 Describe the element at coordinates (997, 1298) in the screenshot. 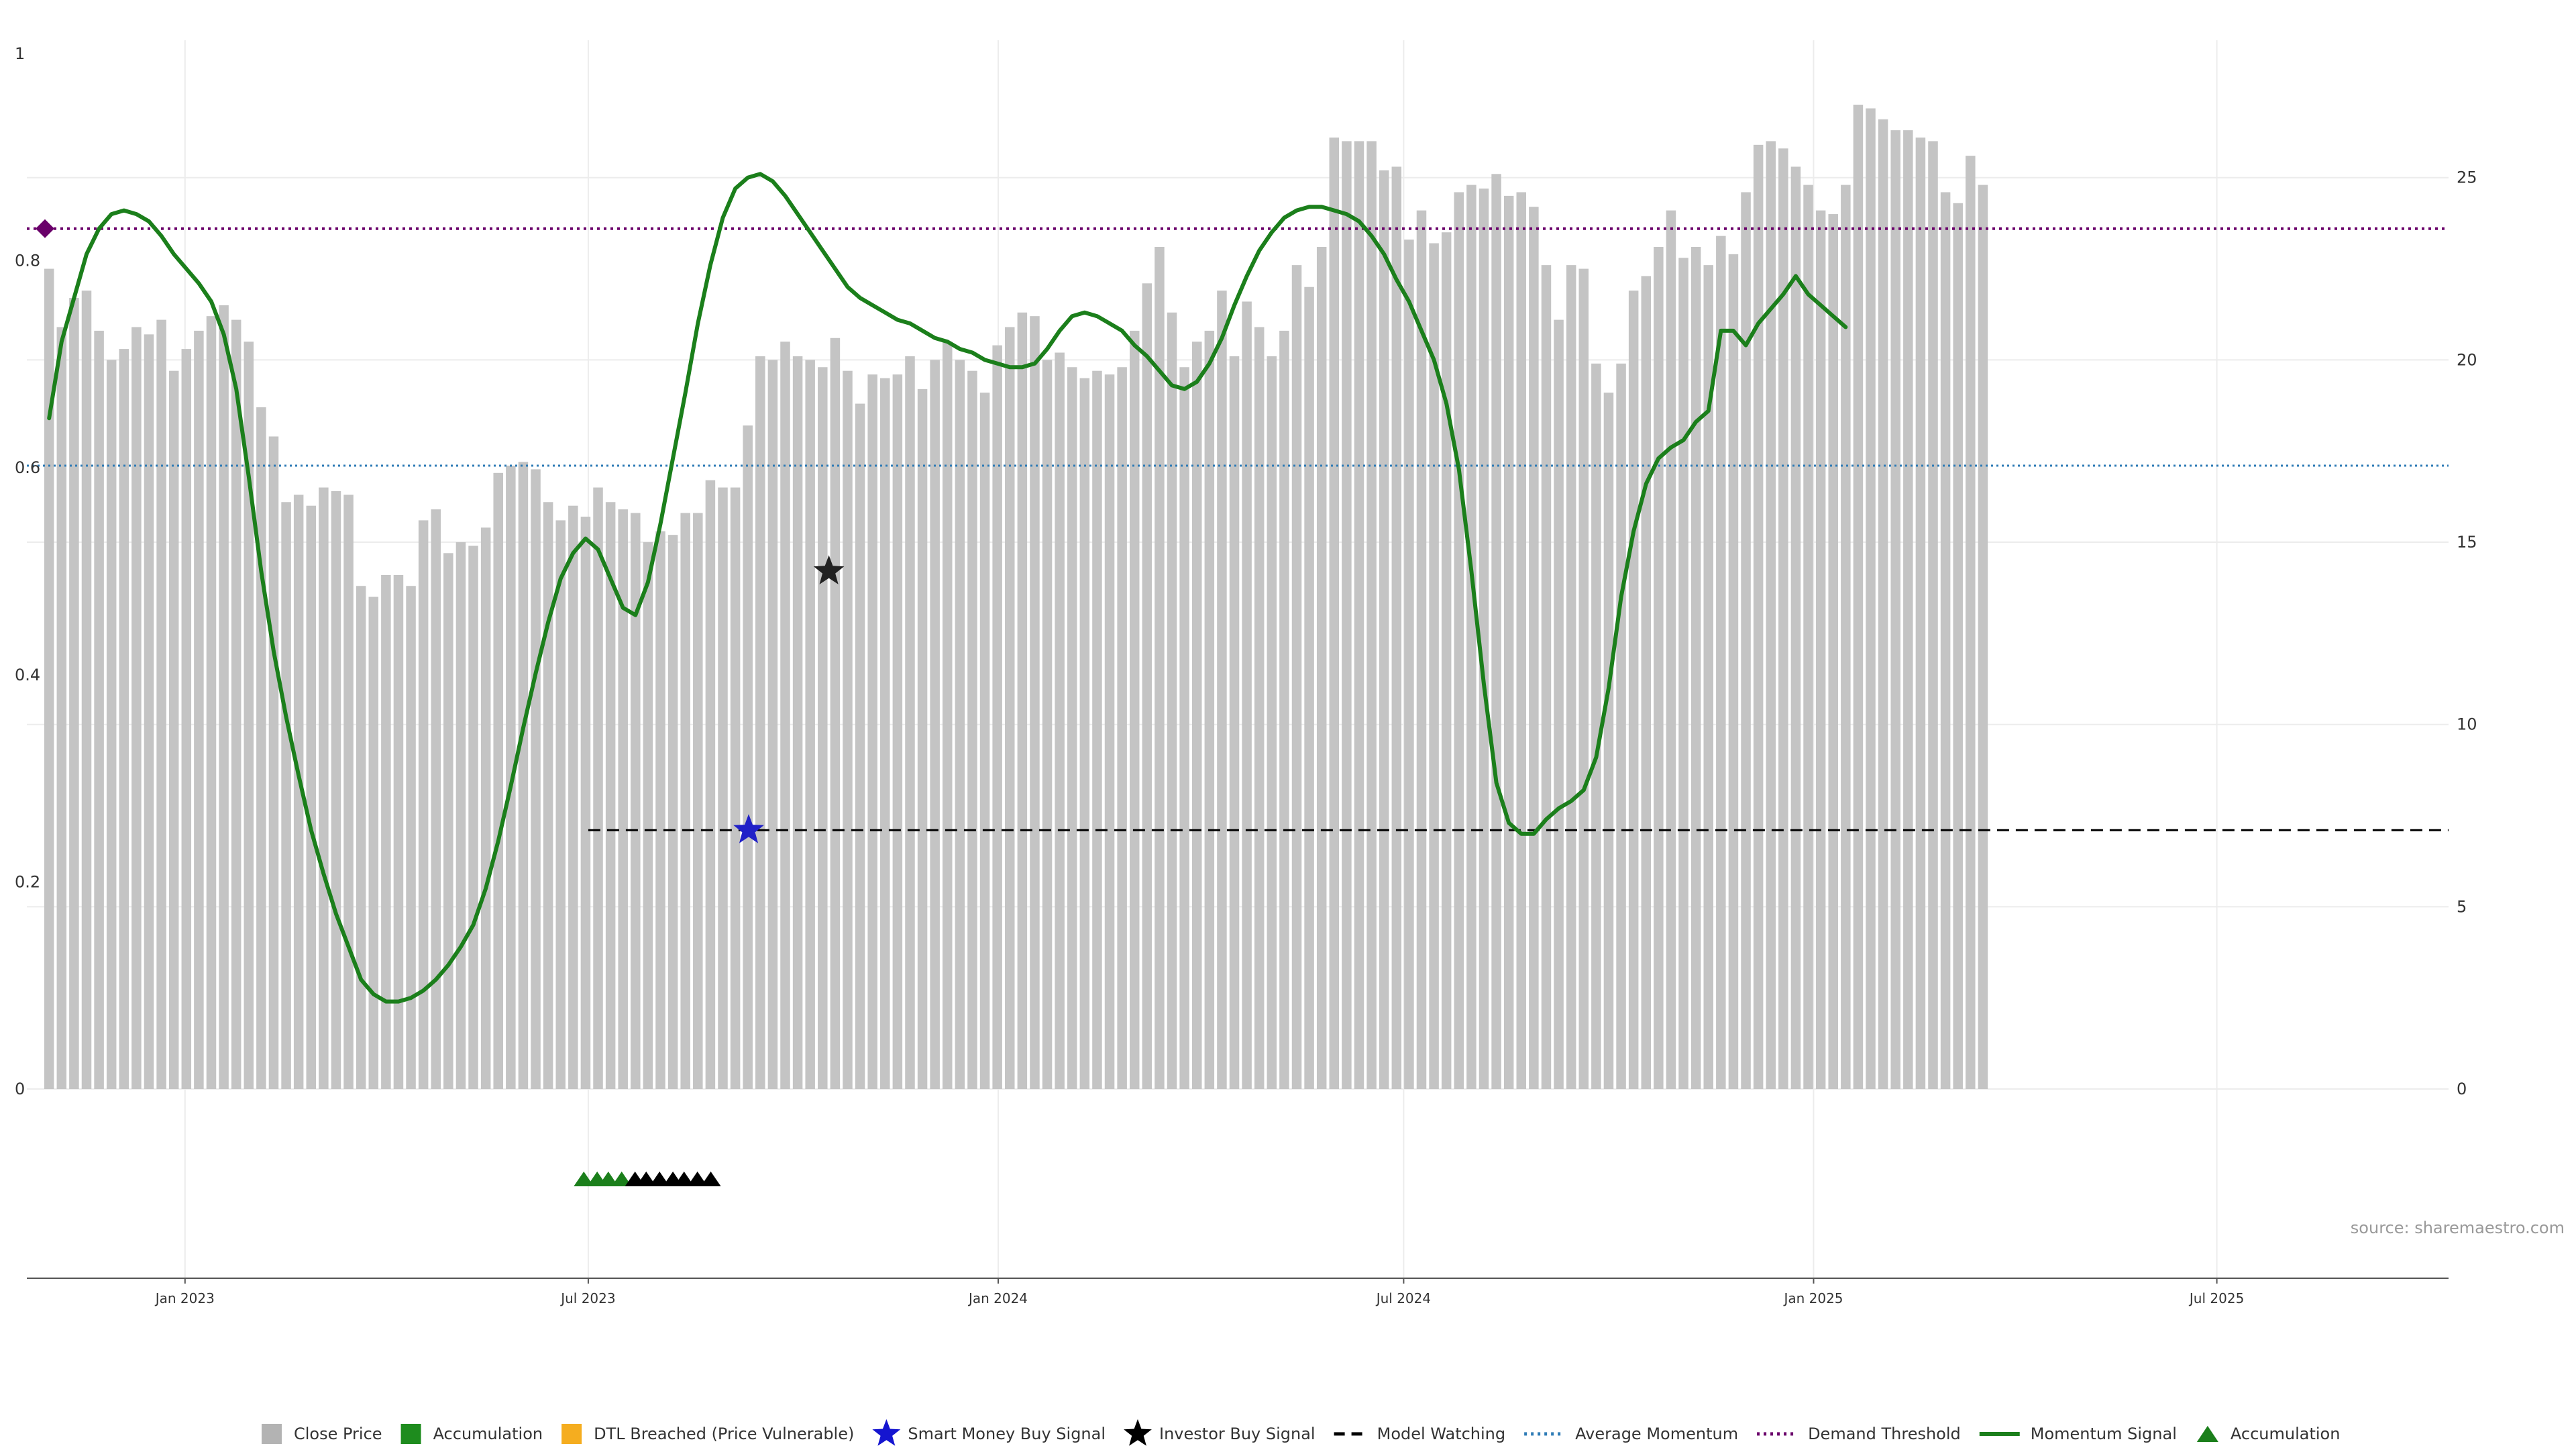

I see `x-tick-label: Jan 2024` at that location.